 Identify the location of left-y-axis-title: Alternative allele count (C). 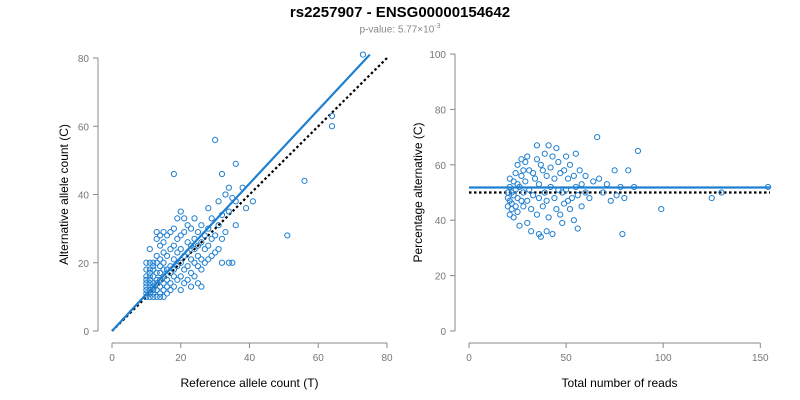
(64, 194).